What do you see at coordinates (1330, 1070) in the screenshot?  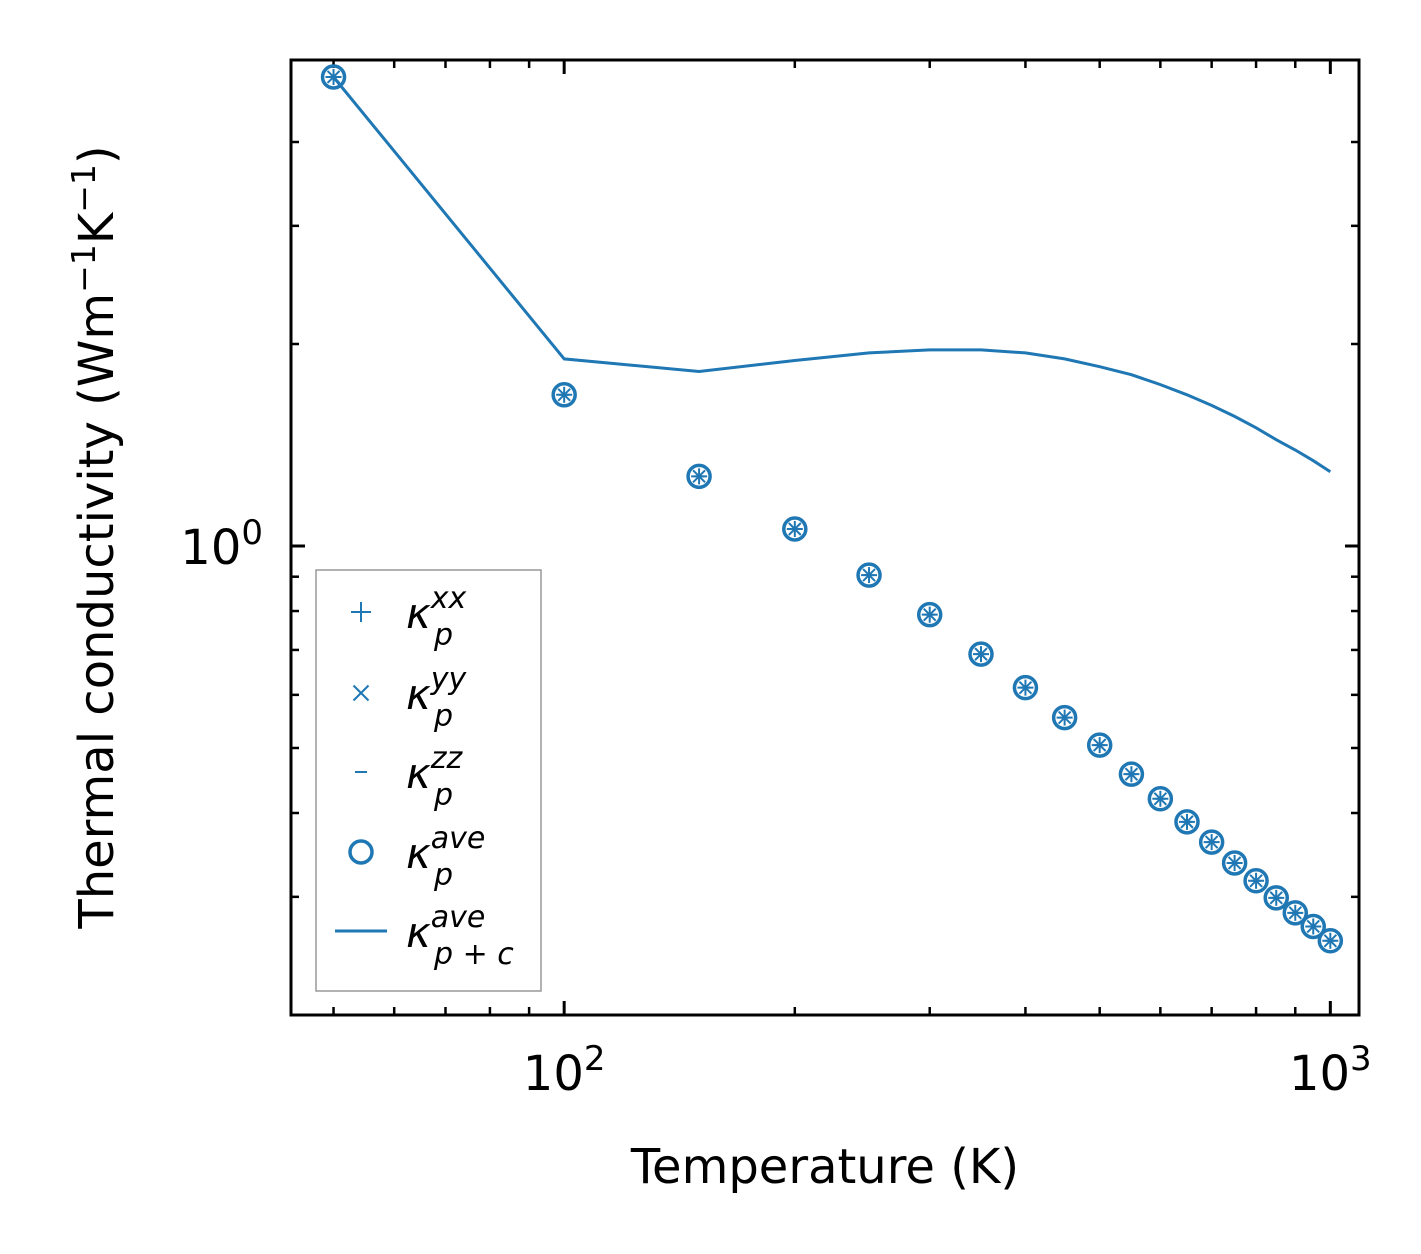 I see `x-tick-label: 10³` at bounding box center [1330, 1070].